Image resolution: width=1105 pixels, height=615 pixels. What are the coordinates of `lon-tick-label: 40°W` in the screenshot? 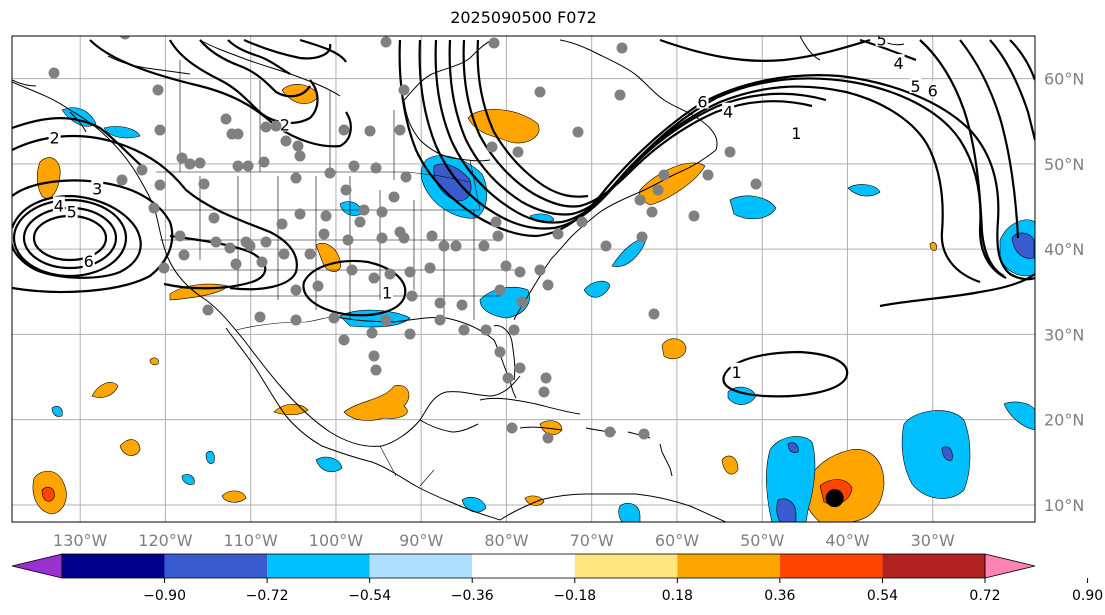 It's located at (847, 540).